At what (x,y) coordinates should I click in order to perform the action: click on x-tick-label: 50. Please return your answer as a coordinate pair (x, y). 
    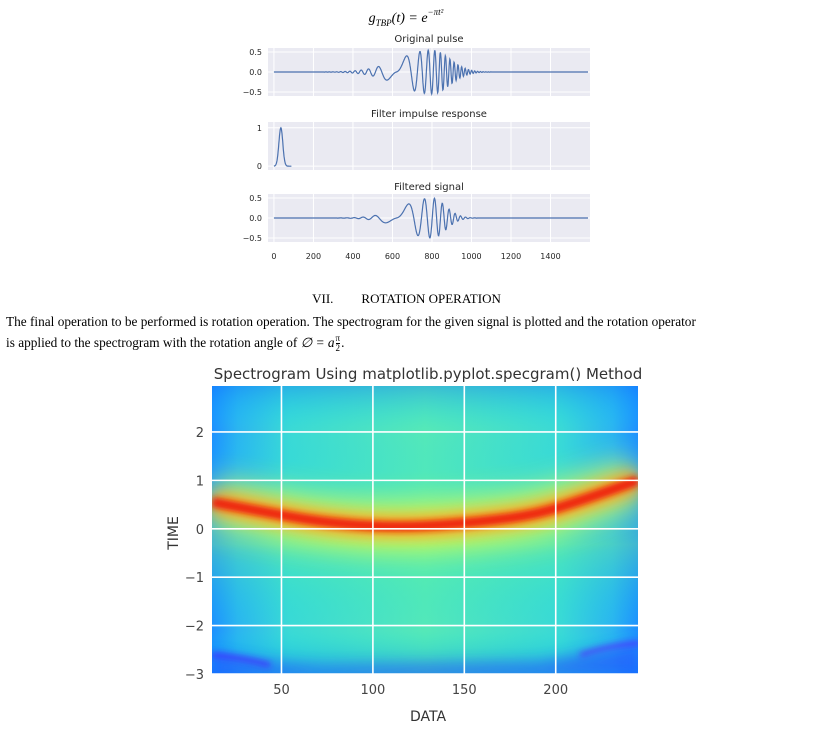
    Looking at the image, I should click on (281, 690).